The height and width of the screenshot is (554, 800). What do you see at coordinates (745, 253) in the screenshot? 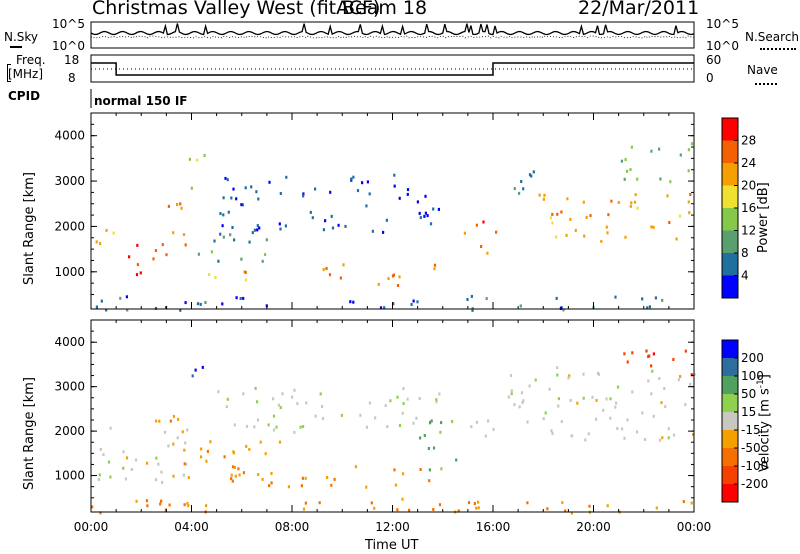
I see `power-colorbar-tick-label: 8` at bounding box center [745, 253].